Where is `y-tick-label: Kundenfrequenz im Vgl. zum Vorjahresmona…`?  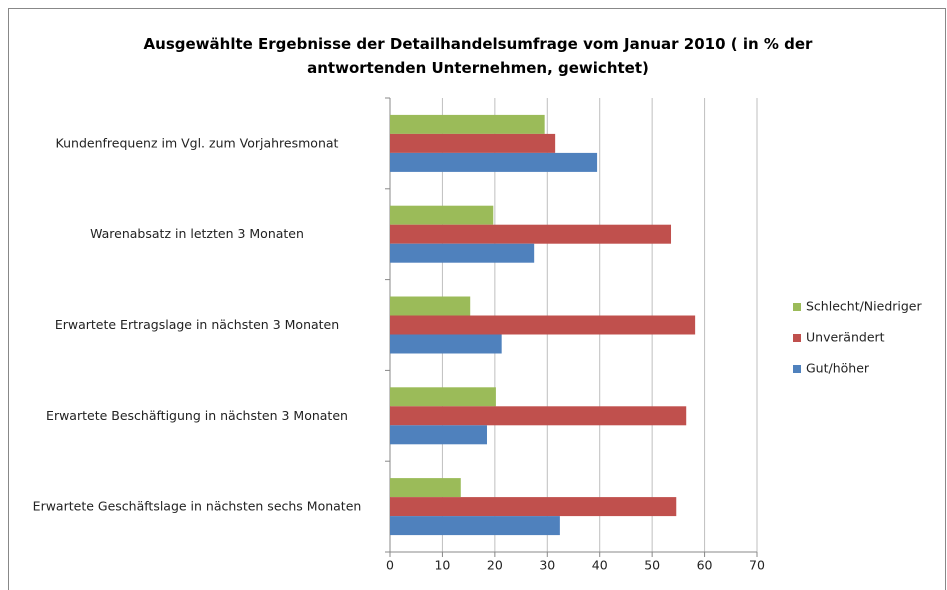 y-tick-label: Kundenfrequenz im Vgl. zum Vorjahresmona… is located at coordinates (197, 142).